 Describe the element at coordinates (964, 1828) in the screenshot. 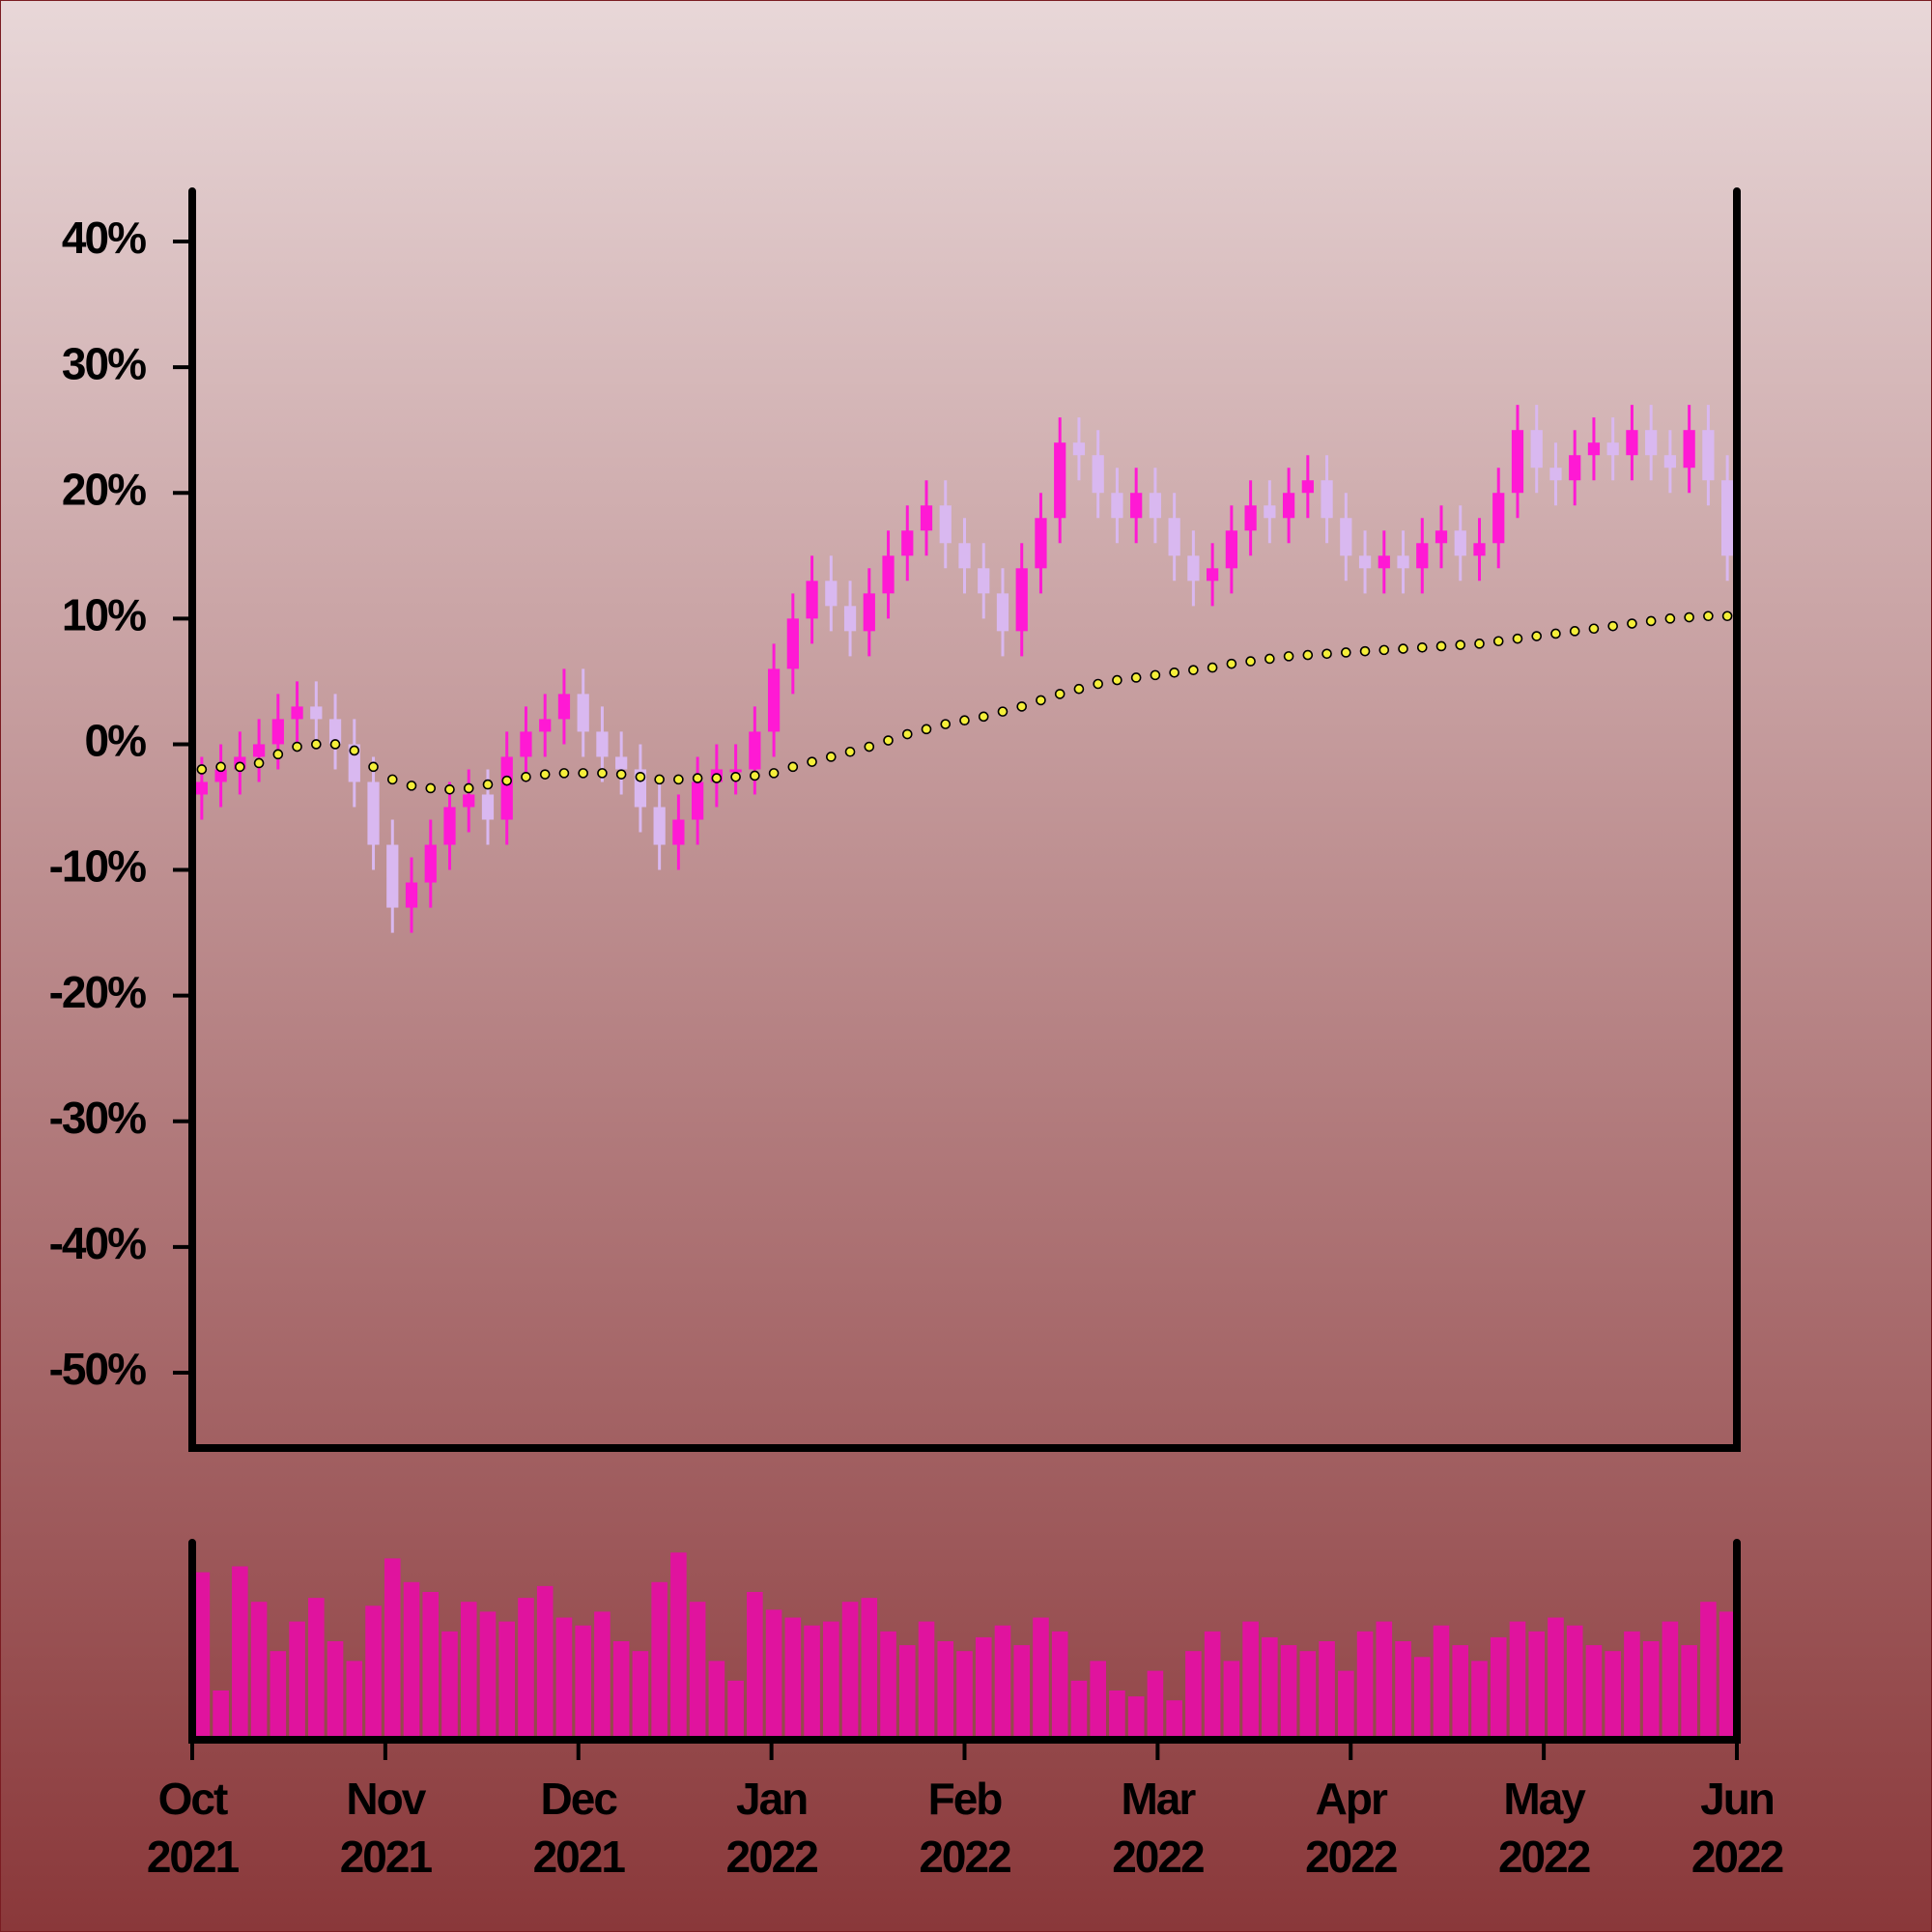

I see `x-tick-label: Feb 2022` at that location.